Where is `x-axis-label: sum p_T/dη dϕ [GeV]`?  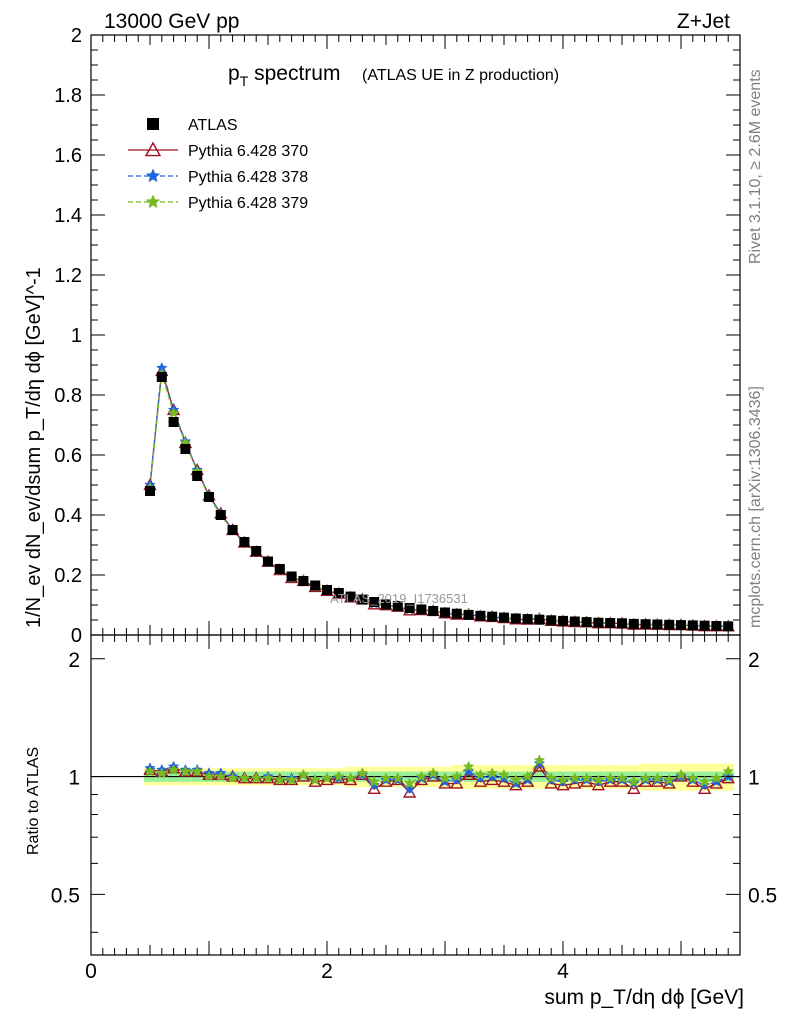
x-axis-label: sum p_T/dη dϕ [GeV] is located at coordinates (644, 997).